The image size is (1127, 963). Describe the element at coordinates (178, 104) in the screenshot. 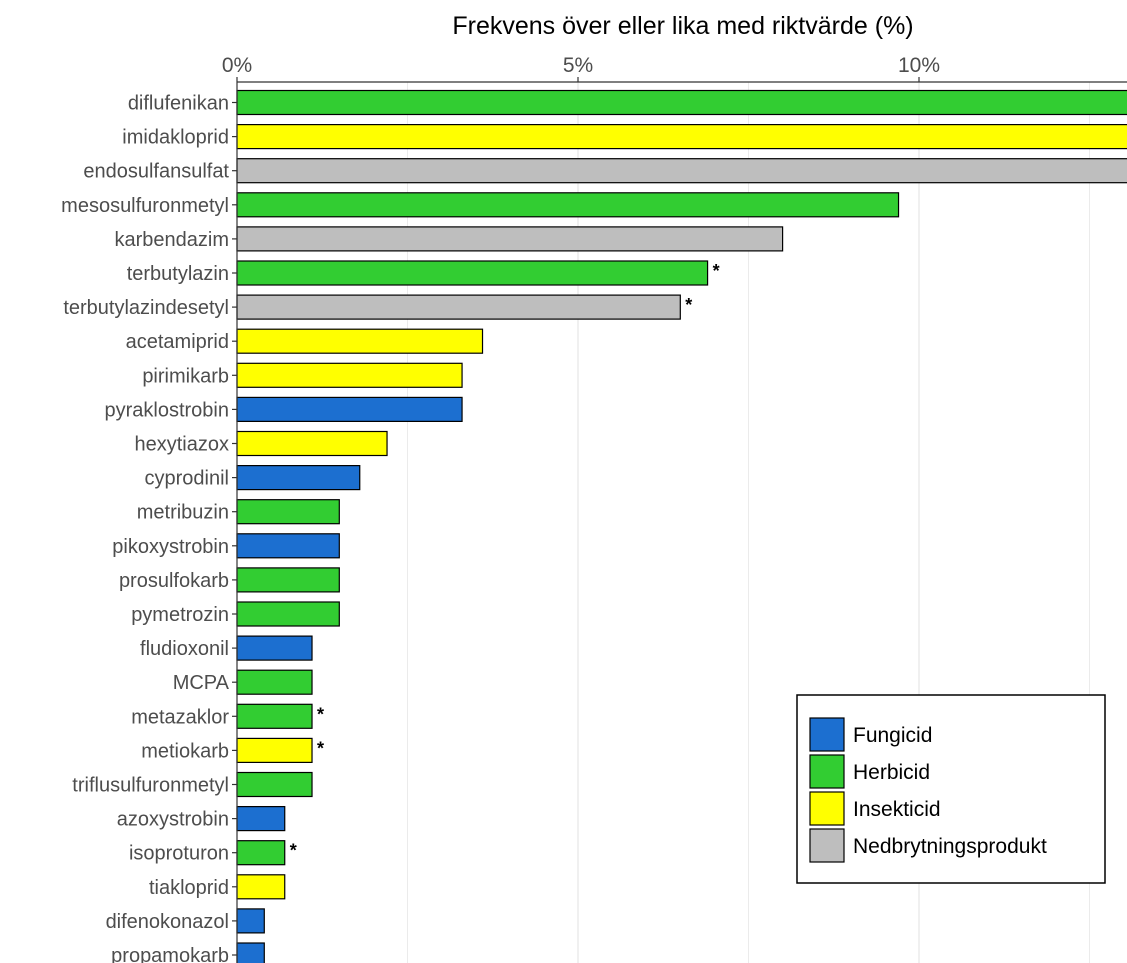

I see `category-label: diflufenikan` at that location.